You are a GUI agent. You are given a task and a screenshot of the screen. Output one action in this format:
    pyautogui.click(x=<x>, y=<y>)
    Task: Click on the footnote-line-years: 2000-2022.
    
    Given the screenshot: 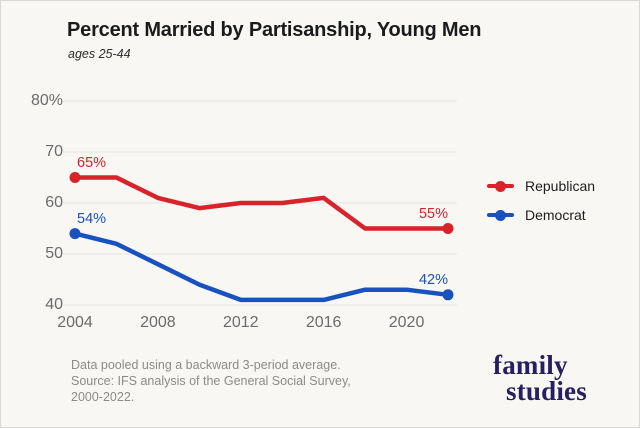 What is the action you would take?
    pyautogui.click(x=103, y=397)
    